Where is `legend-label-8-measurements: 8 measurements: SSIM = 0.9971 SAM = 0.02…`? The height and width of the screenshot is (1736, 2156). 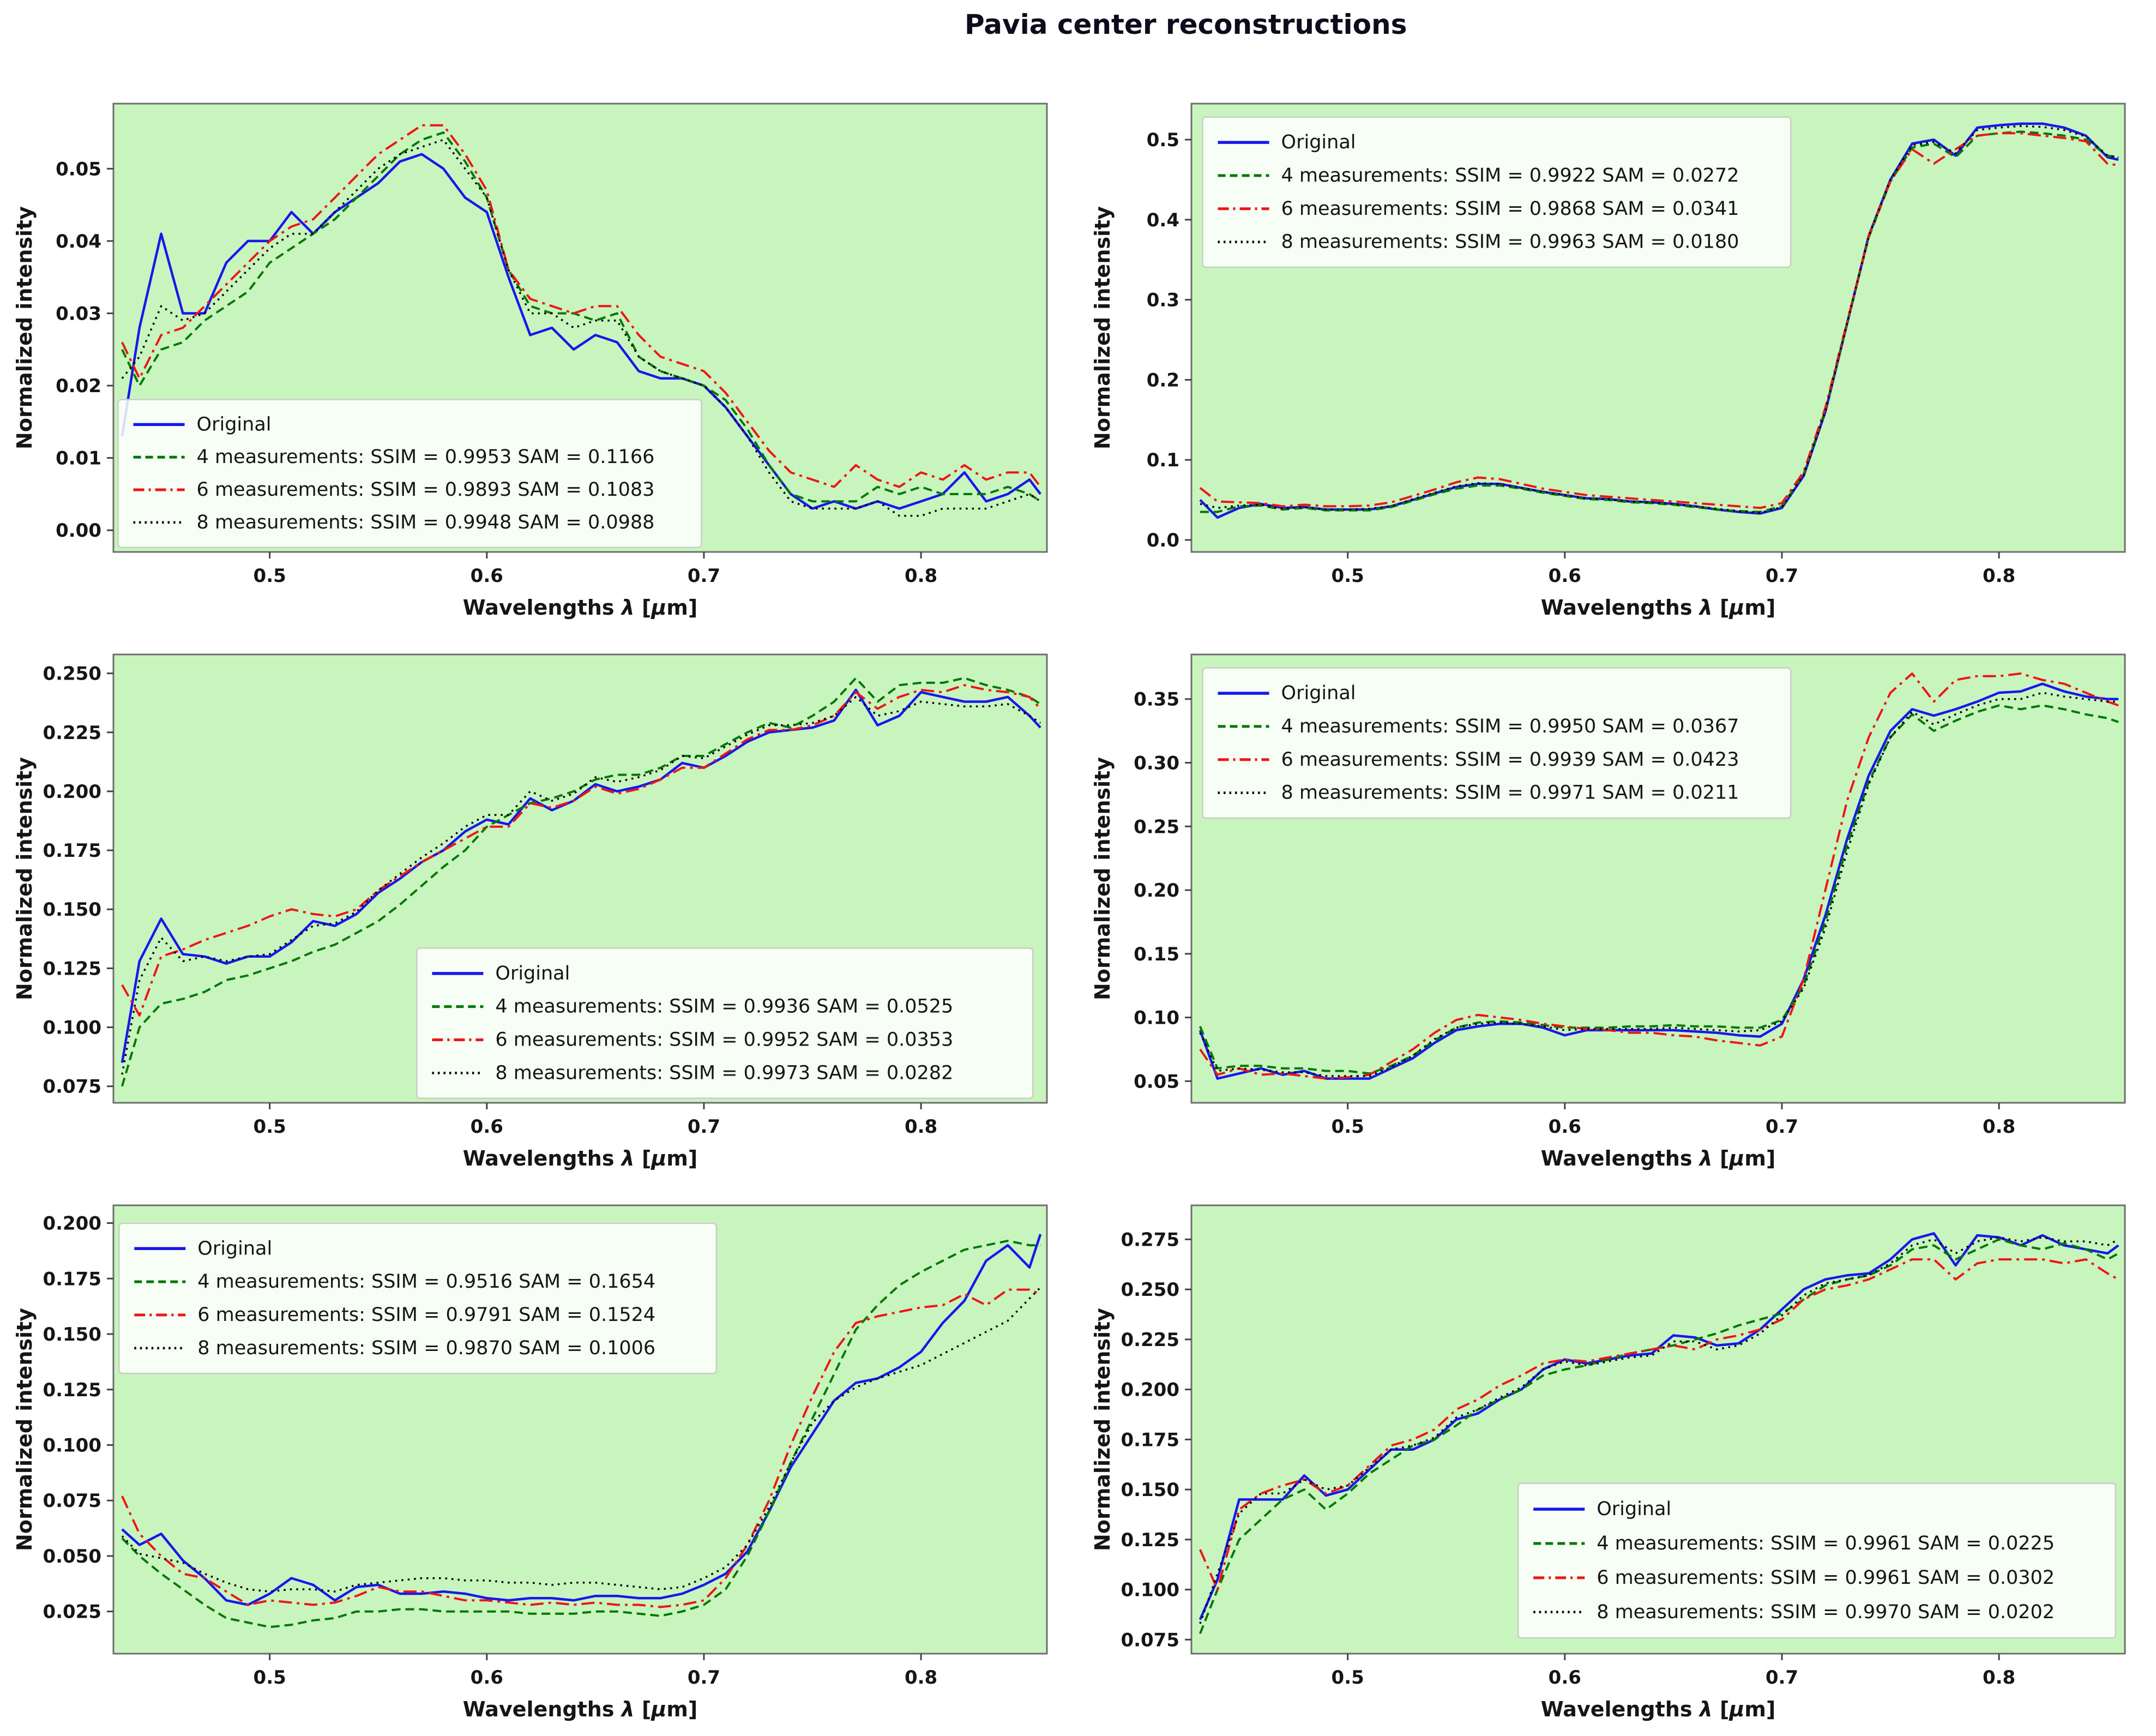
legend-label-8-measurements: 8 measurements: SSIM = 0.9971 SAM = 0.02… is located at coordinates (1510, 793).